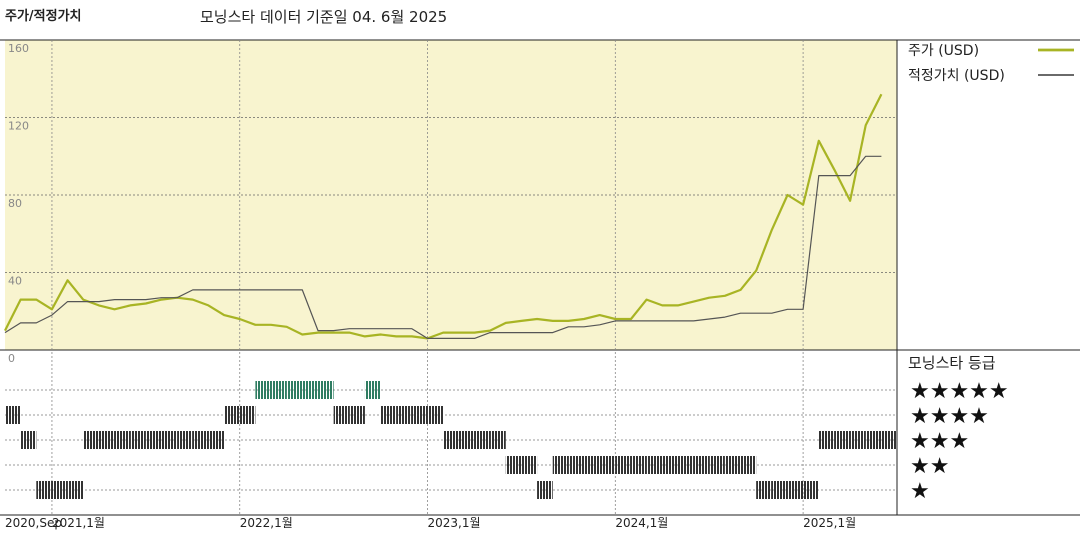 The height and width of the screenshot is (540, 1080). What do you see at coordinates (323, 17) in the screenshot?
I see `chart-subtitle: 모닝스타 데이터 기준일 04. 6월 2025` at bounding box center [323, 17].